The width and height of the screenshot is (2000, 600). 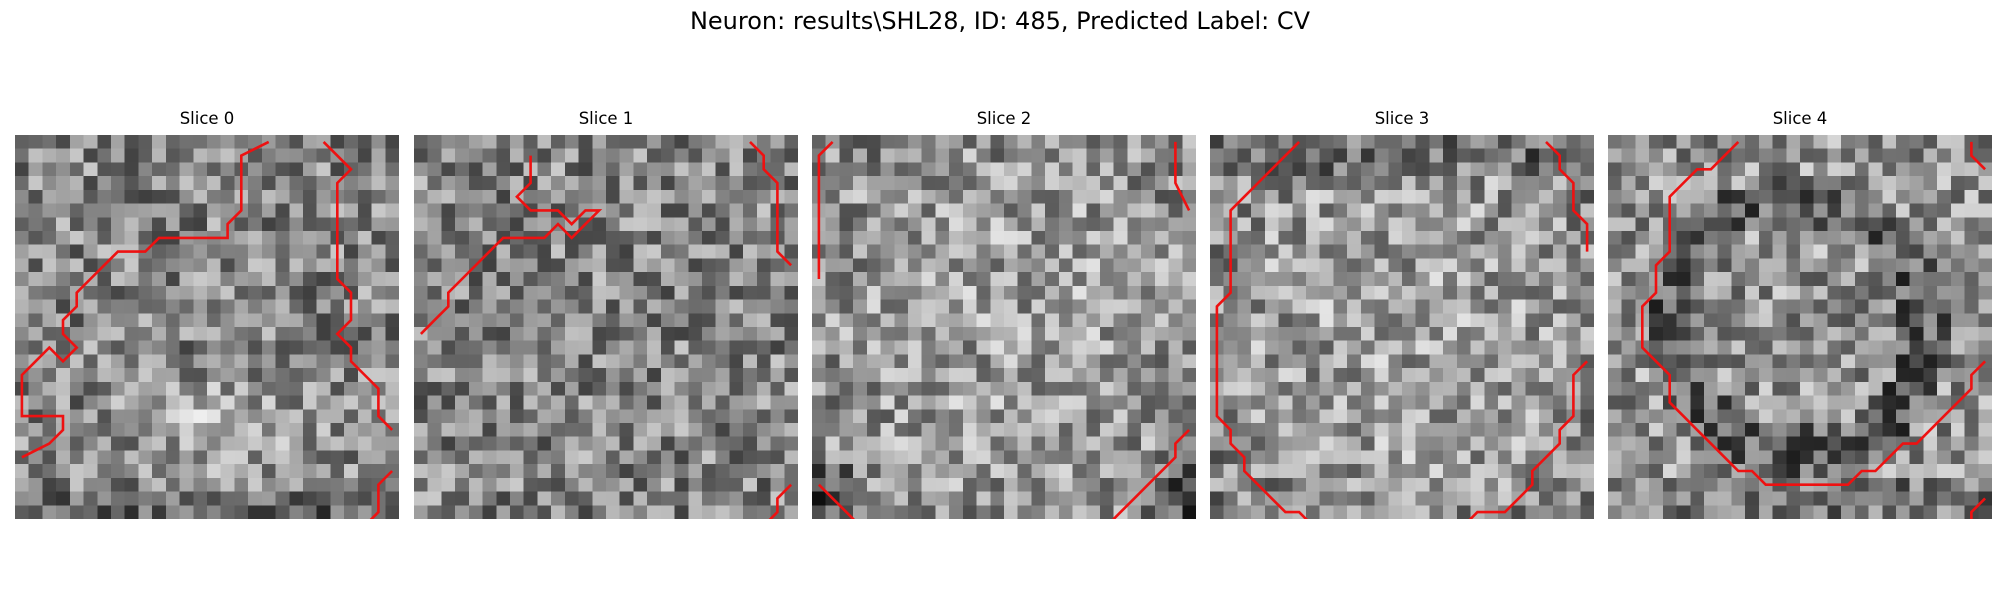 I want to click on slice-panel-1: Slice 1, so click(x=606, y=313).